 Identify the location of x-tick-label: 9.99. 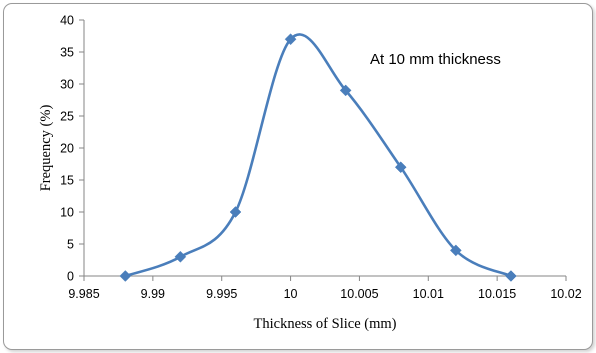
(153, 294).